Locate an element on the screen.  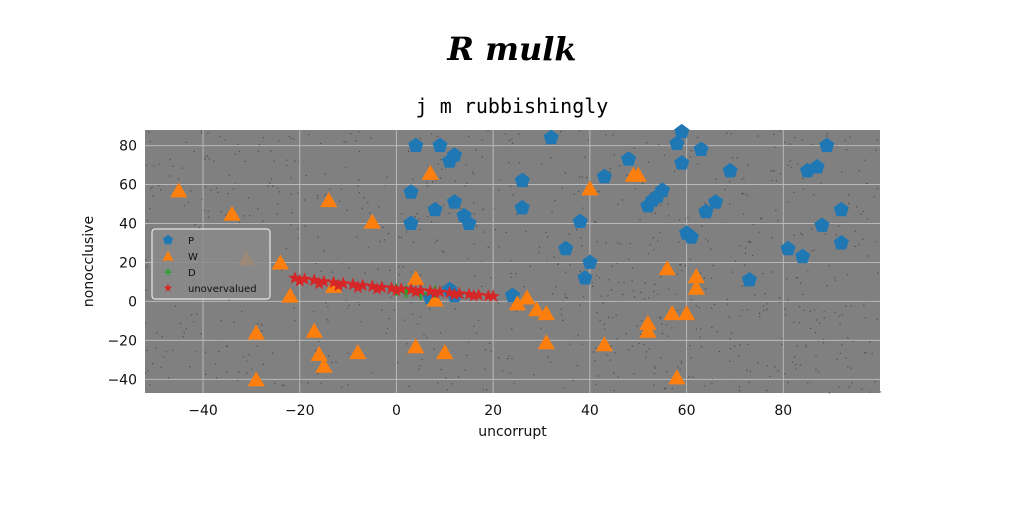
y-axis-label: nonocclusive is located at coordinates (89, 261).